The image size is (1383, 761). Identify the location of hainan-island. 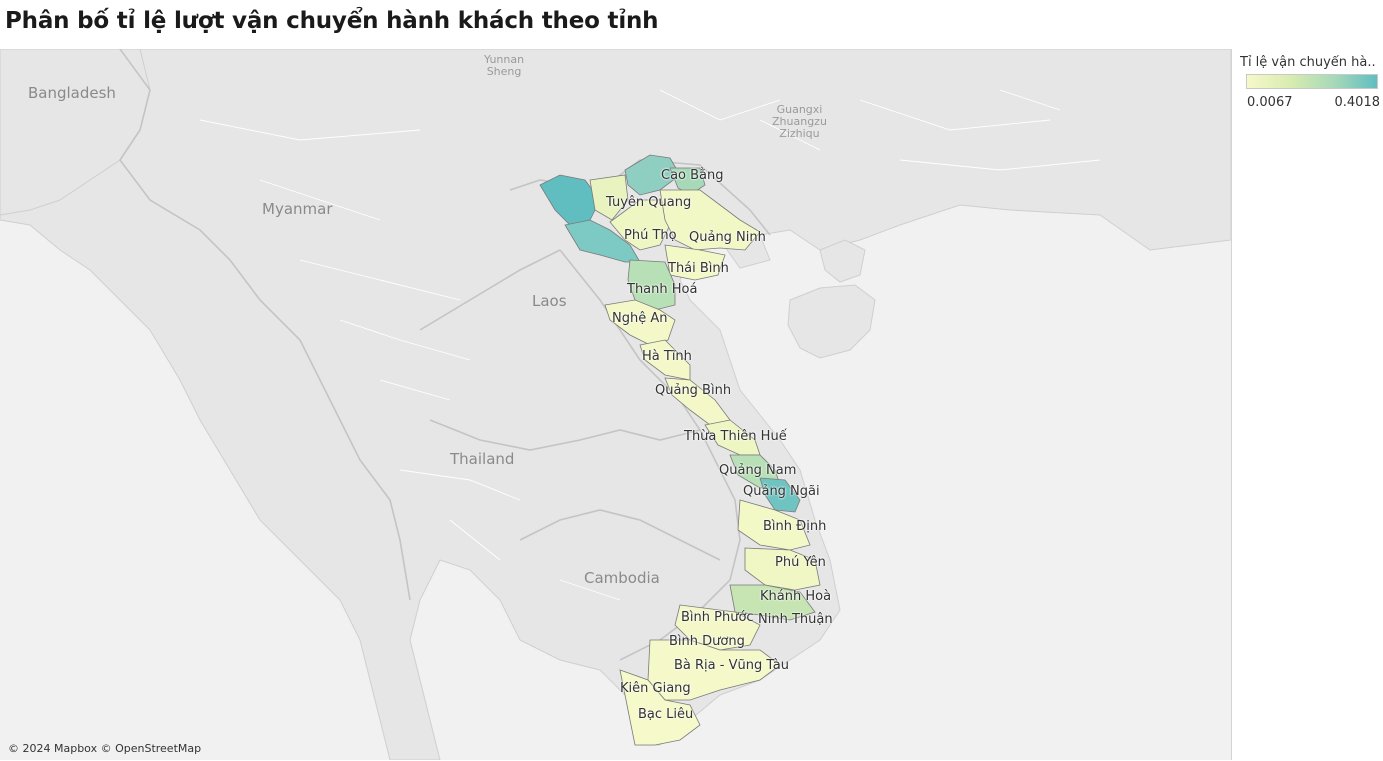
(831, 321).